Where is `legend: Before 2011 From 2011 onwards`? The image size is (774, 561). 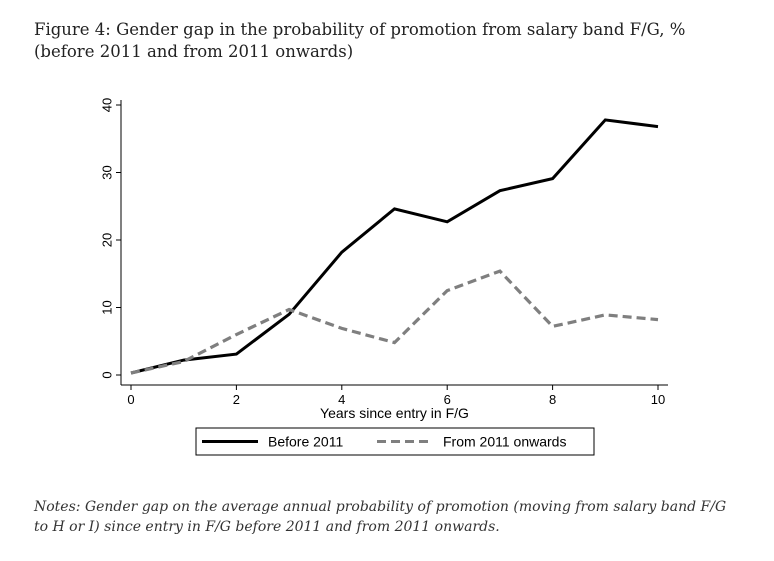 legend: Before 2011 From 2011 onwards is located at coordinates (395, 441).